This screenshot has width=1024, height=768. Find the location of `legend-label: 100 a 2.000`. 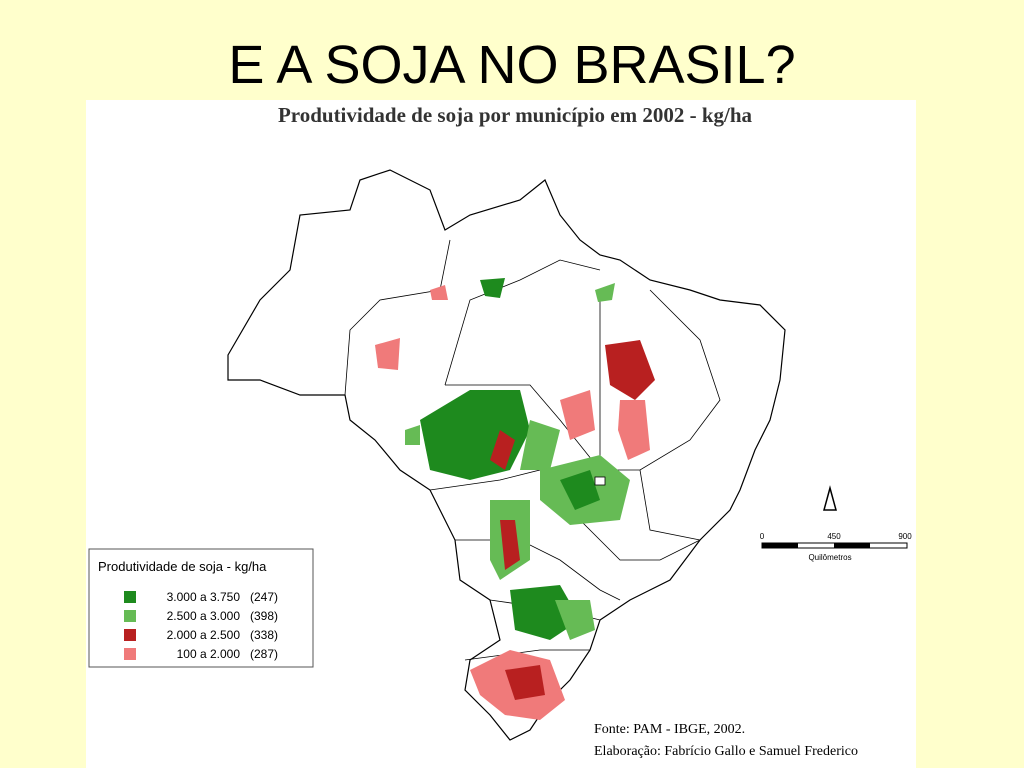

legend-label: 100 a 2.000 is located at coordinates (209, 654).